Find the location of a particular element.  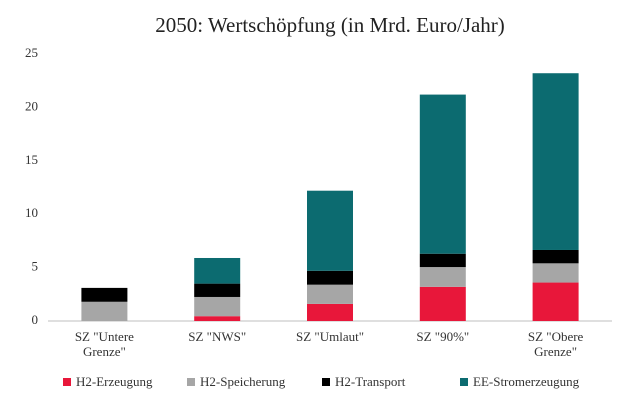

y-tick-label: 5 is located at coordinates (35, 266).